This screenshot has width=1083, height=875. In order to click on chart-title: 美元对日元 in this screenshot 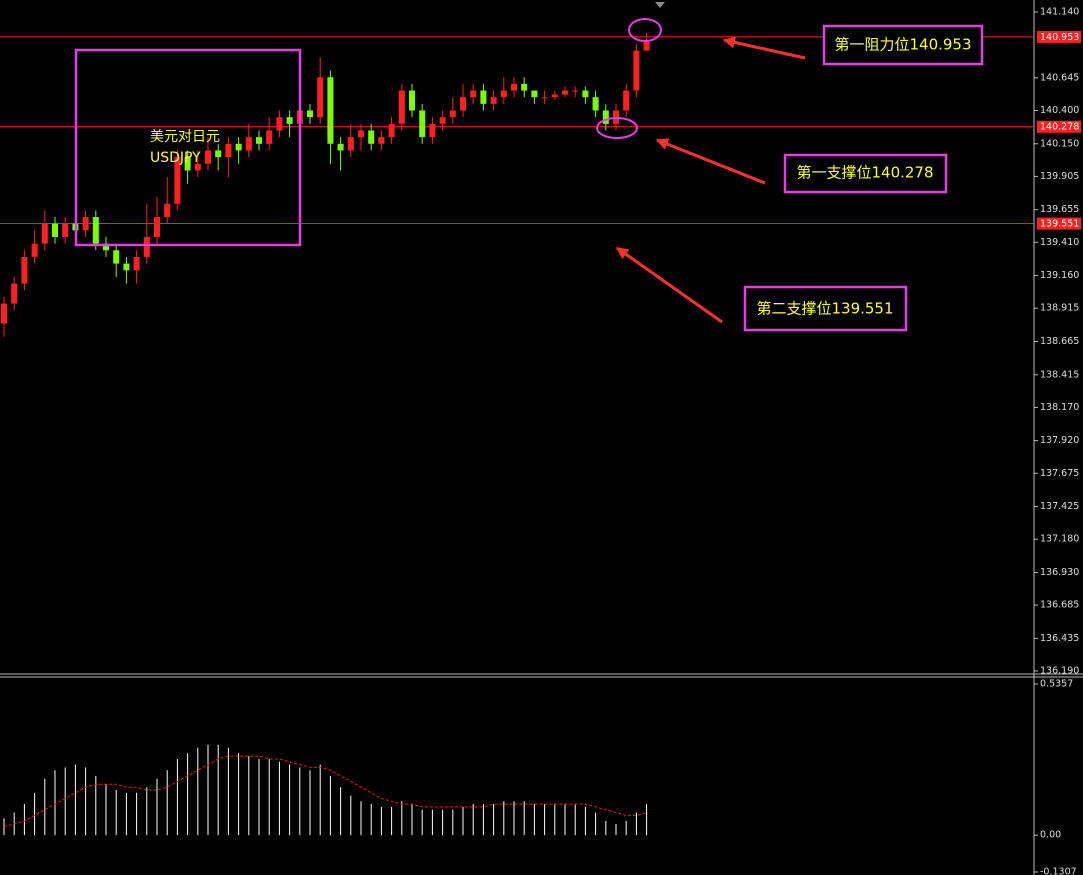, I will do `click(185, 137)`.